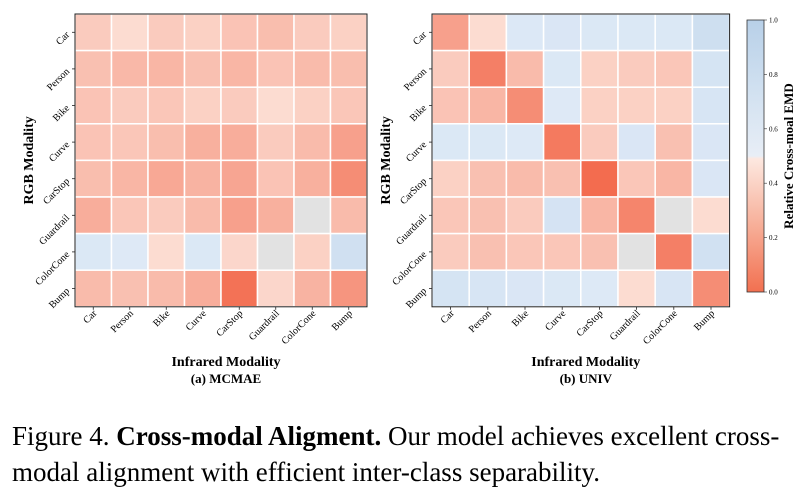  Describe the element at coordinates (773, 293) in the screenshot. I see `colorbar-tick-label: 0.0` at that location.